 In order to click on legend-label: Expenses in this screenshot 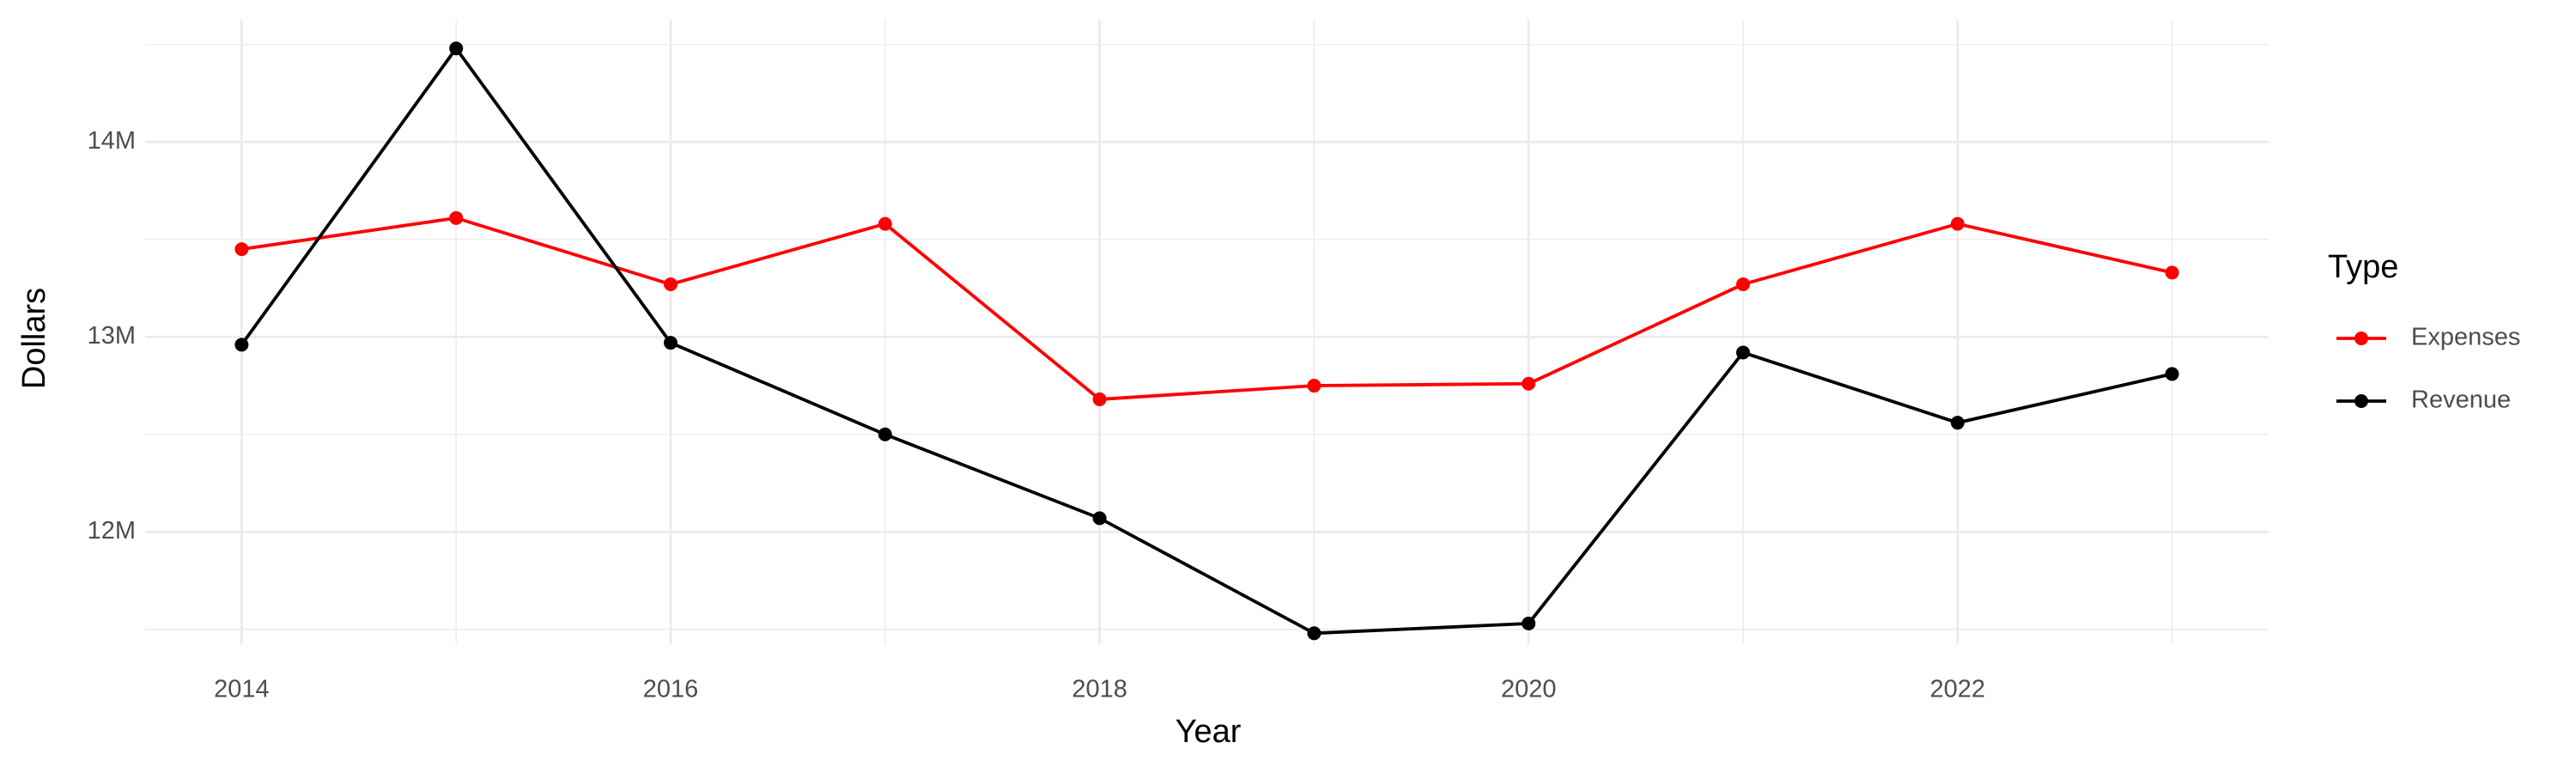, I will do `click(2465, 337)`.